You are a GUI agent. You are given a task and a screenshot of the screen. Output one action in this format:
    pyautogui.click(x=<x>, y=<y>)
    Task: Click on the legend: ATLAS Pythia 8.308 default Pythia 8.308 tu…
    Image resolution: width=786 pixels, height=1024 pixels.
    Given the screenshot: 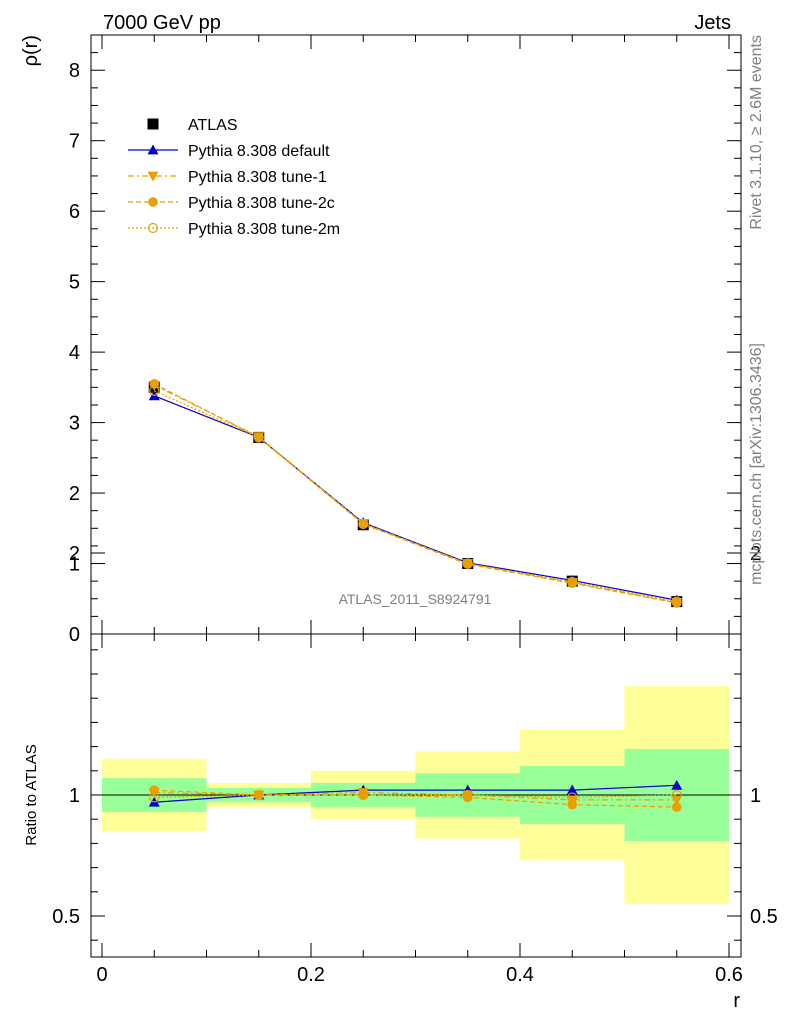 What is the action you would take?
    pyautogui.click(x=234, y=177)
    